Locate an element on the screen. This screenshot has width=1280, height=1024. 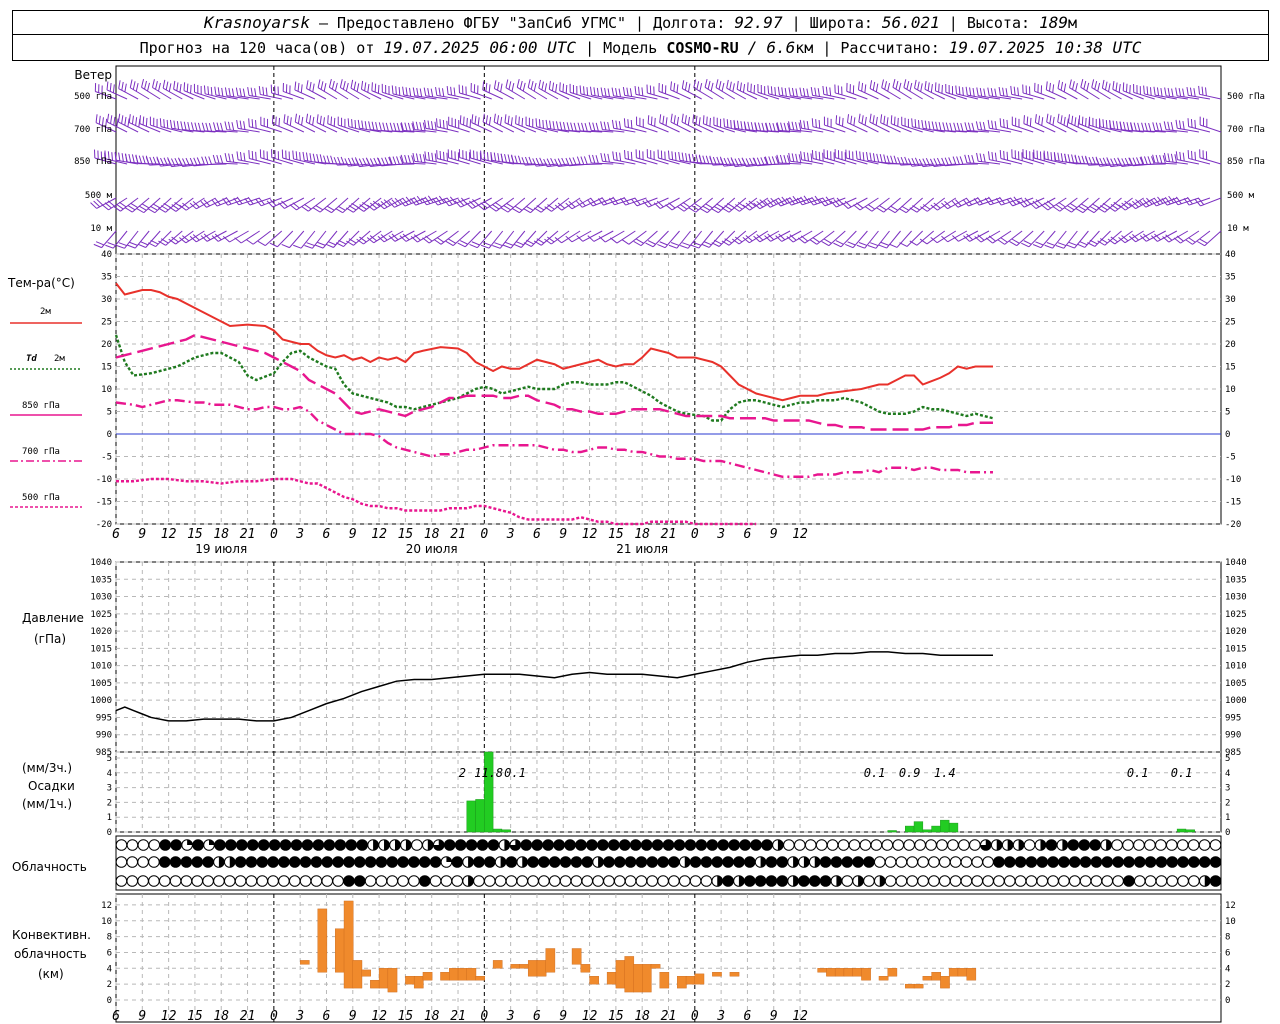
precip-label: Осадки is located at coordinates (51, 786).